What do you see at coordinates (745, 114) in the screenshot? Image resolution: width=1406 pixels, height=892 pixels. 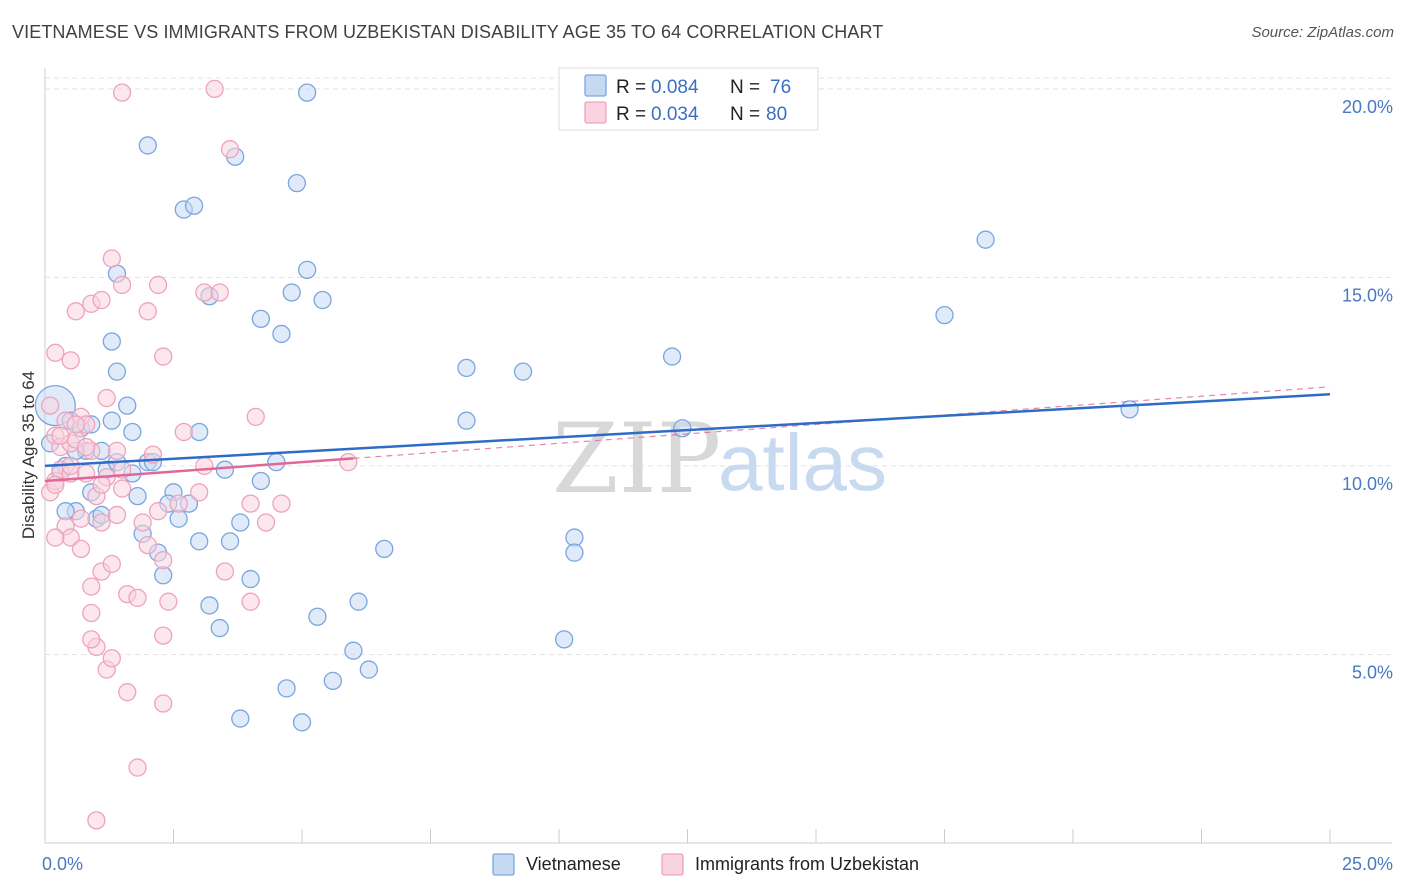 I see `legend-n-label-1: N =` at bounding box center [745, 114].